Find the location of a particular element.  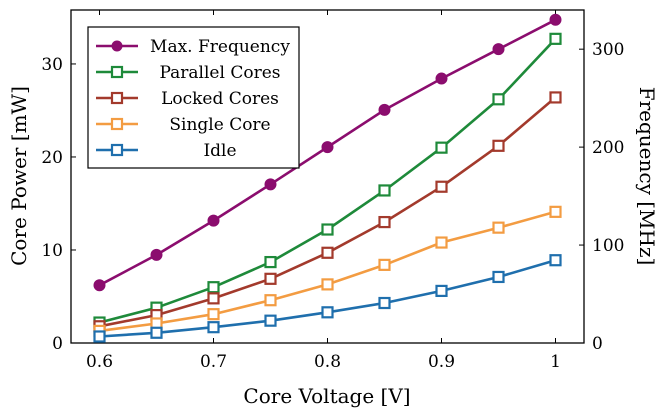

y2-tick-label: 0 is located at coordinates (597, 344).